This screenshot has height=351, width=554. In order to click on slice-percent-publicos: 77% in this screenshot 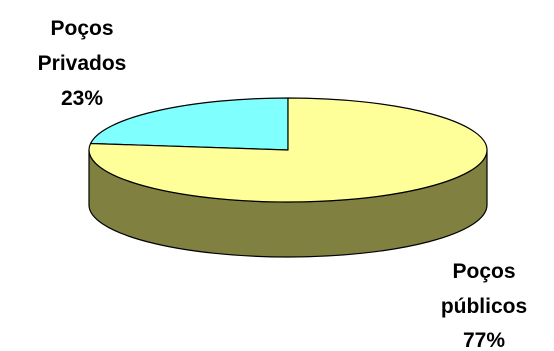, I will do `click(484, 340)`.